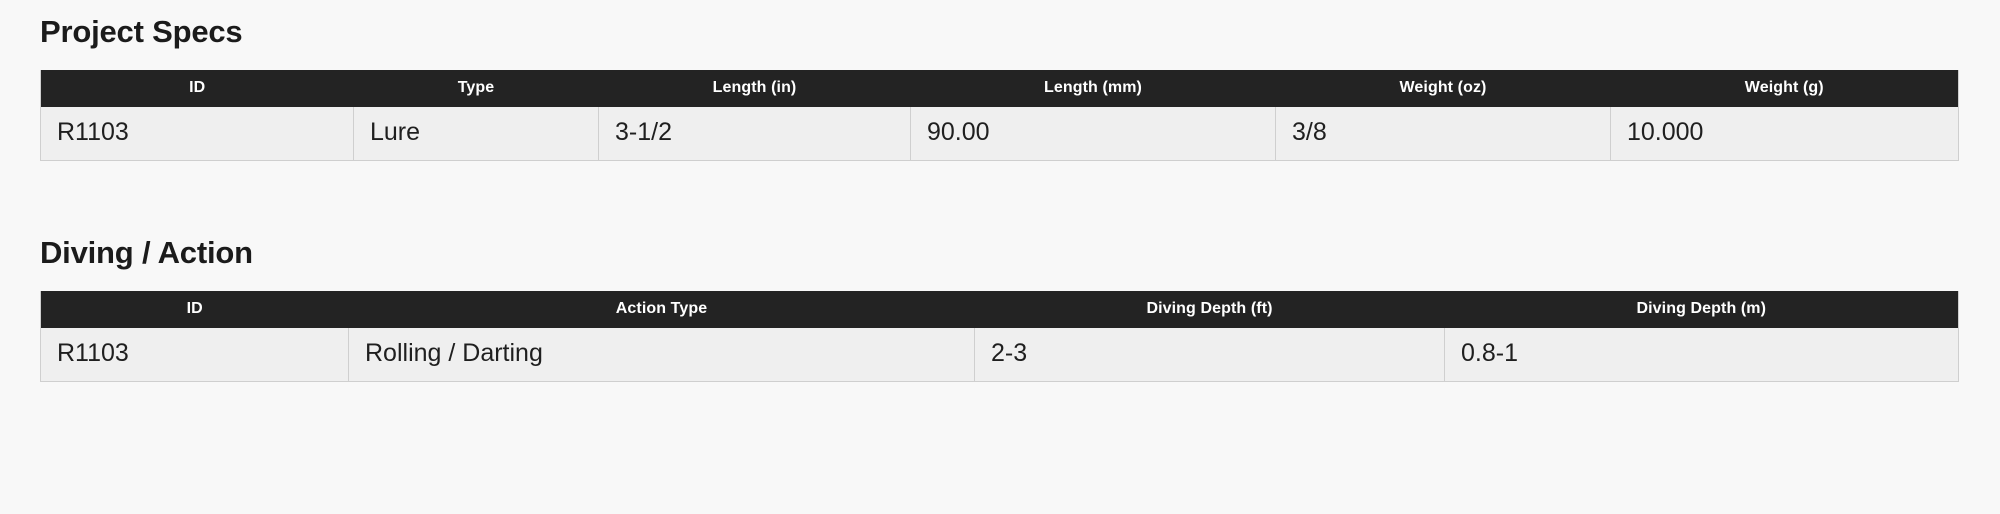 Image resolution: width=2000 pixels, height=514 pixels. What do you see at coordinates (1209, 309) in the screenshot?
I see `column-header-diving-depth-ft: Diving Depth (ft)` at bounding box center [1209, 309].